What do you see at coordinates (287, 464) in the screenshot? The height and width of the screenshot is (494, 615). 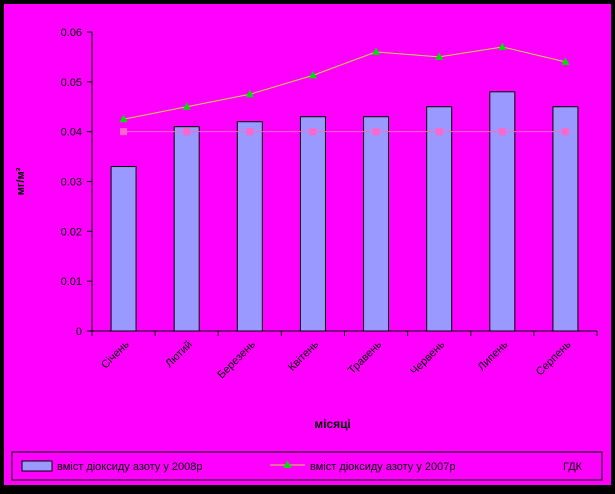 I see `legend-marker-2007` at bounding box center [287, 464].